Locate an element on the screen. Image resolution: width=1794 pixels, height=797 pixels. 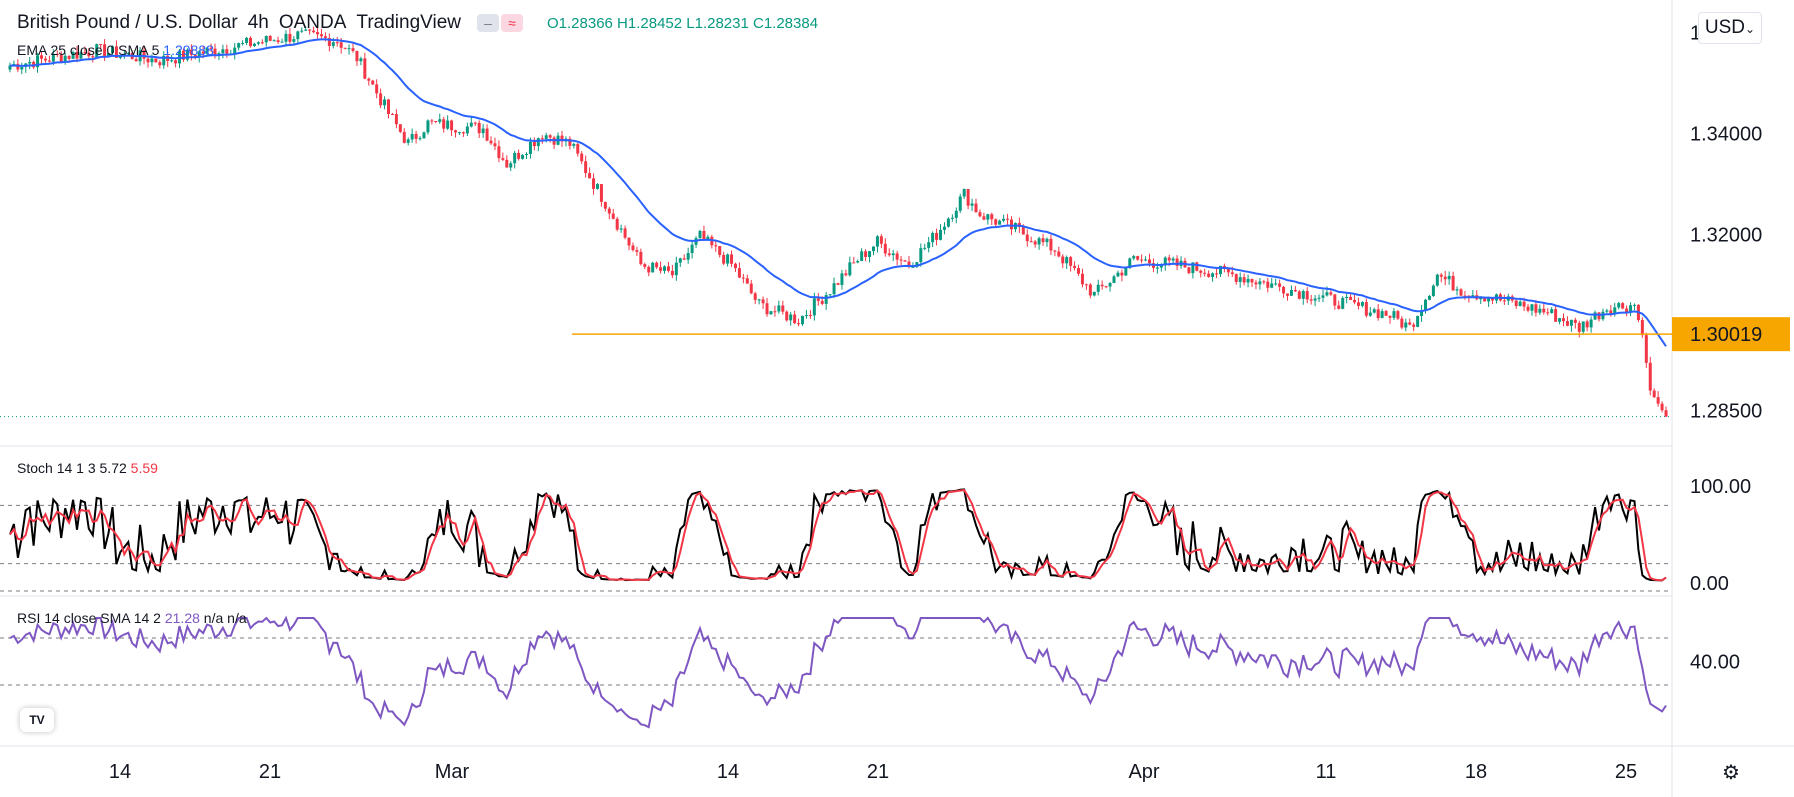
symbol-name: British Pound / U.S. Dollar is located at coordinates (127, 22).